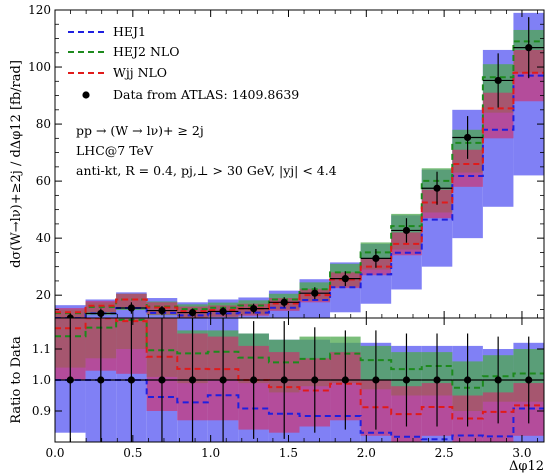 This screenshot has height=475, width=548. Describe the element at coordinates (43, 238) in the screenshot. I see `y-tick-label-main-40: 40` at that location.